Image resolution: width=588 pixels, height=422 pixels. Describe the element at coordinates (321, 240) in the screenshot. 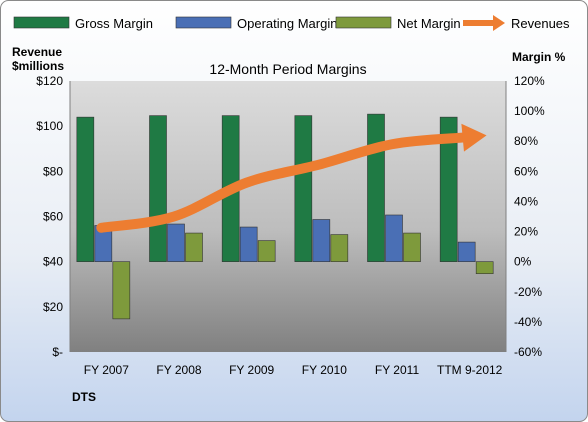

I see `bar-operating-margin-fy-2010` at that location.